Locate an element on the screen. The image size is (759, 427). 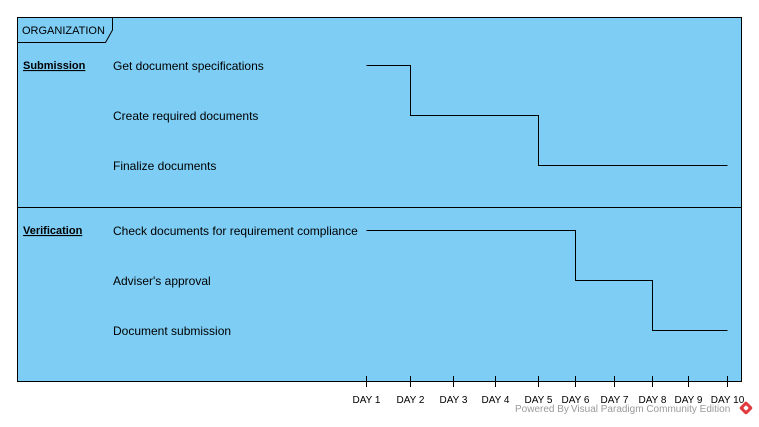
frame-title: ORGANIZATION is located at coordinates (63, 31).